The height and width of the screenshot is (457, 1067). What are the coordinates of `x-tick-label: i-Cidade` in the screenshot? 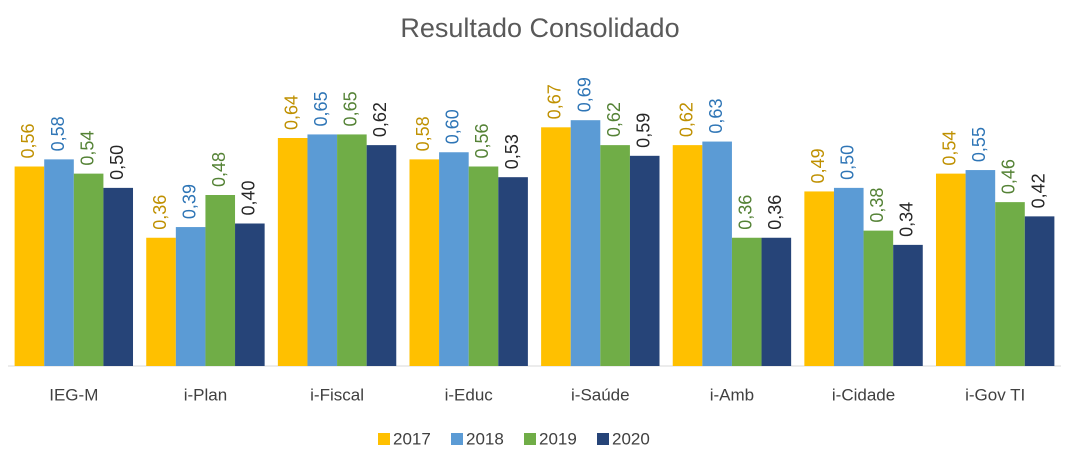 It's located at (863, 394).